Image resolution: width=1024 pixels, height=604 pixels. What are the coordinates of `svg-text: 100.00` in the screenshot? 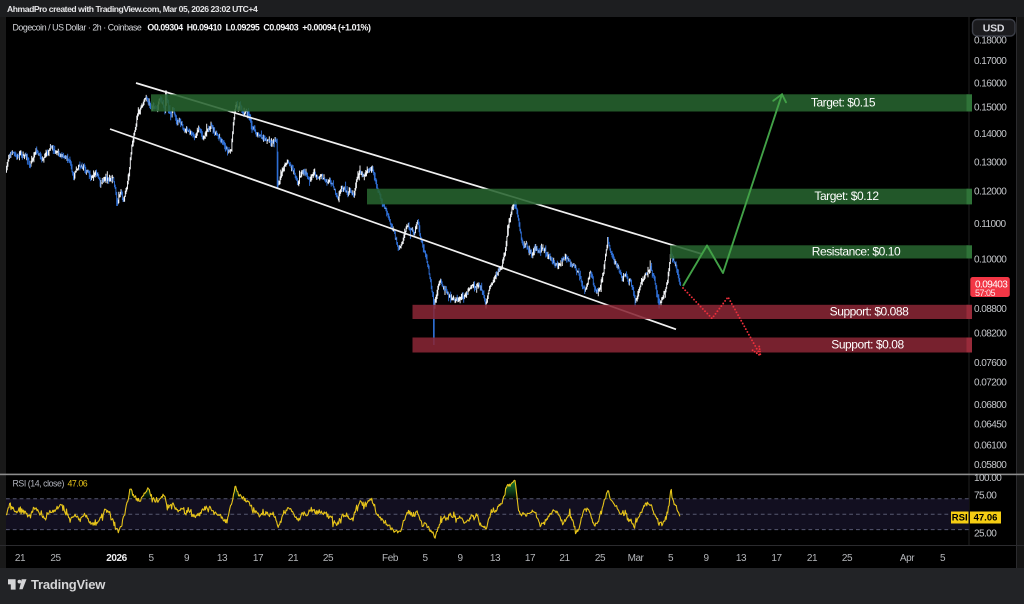 It's located at (988, 478).